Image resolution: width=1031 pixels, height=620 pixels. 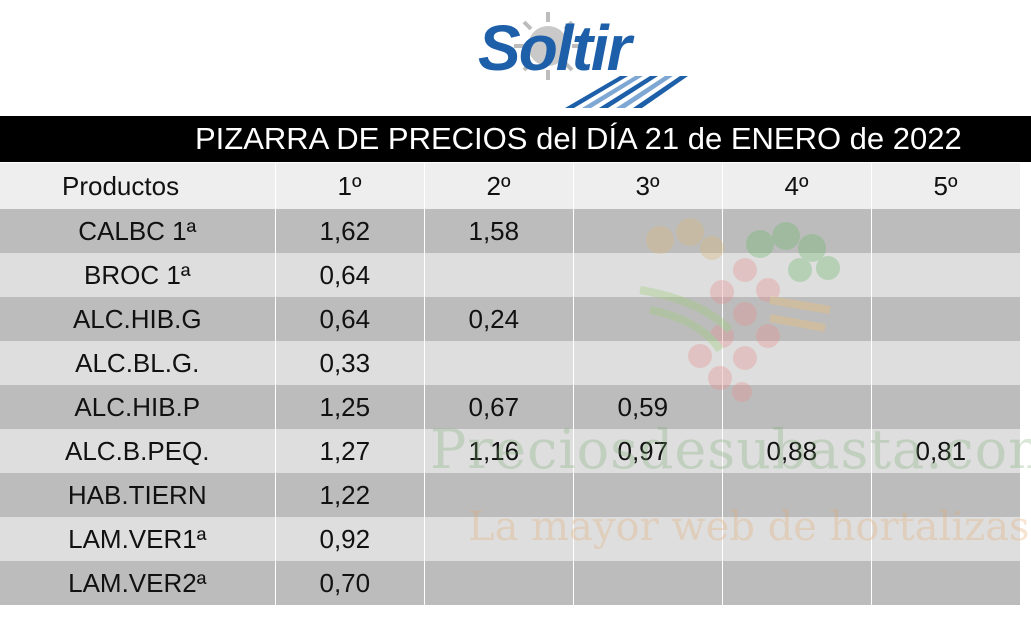 I want to click on table-row: ALC.HIB.G 0,64 0,24, so click(x=510, y=319).